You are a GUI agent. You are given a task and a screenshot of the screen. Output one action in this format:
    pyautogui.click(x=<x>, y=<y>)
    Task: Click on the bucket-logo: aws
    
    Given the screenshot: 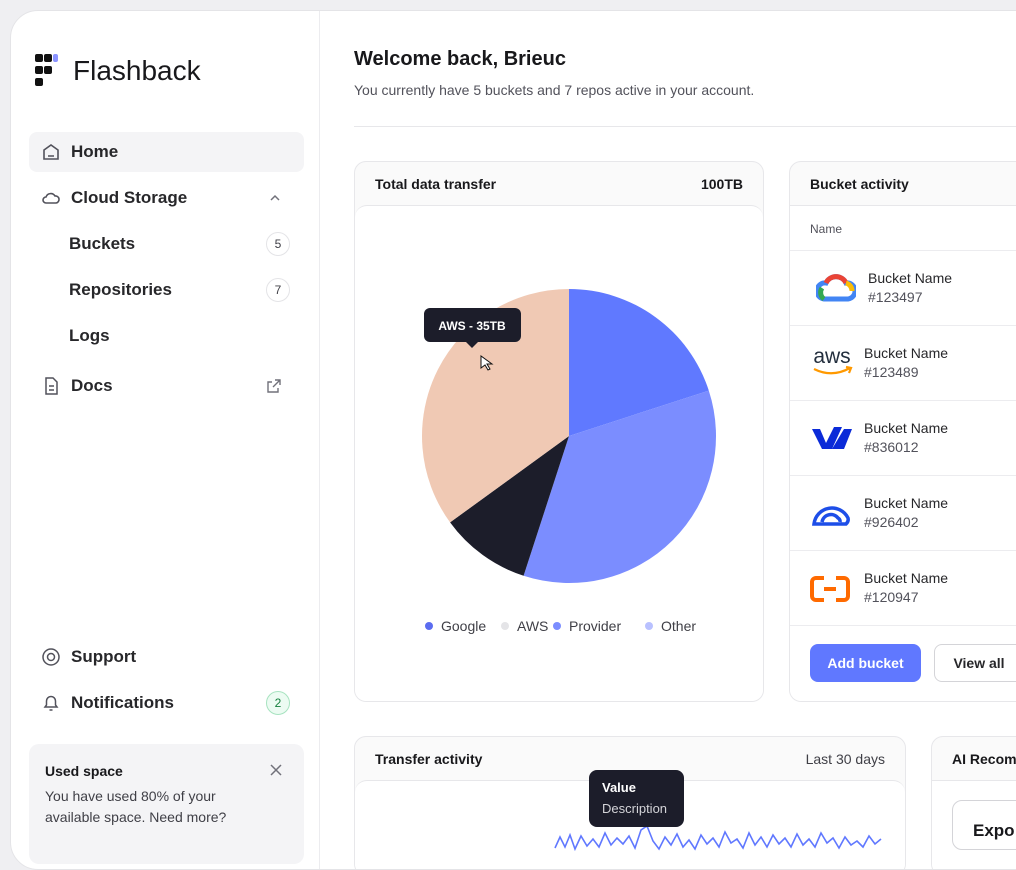 What is the action you would take?
    pyautogui.click(x=833, y=360)
    